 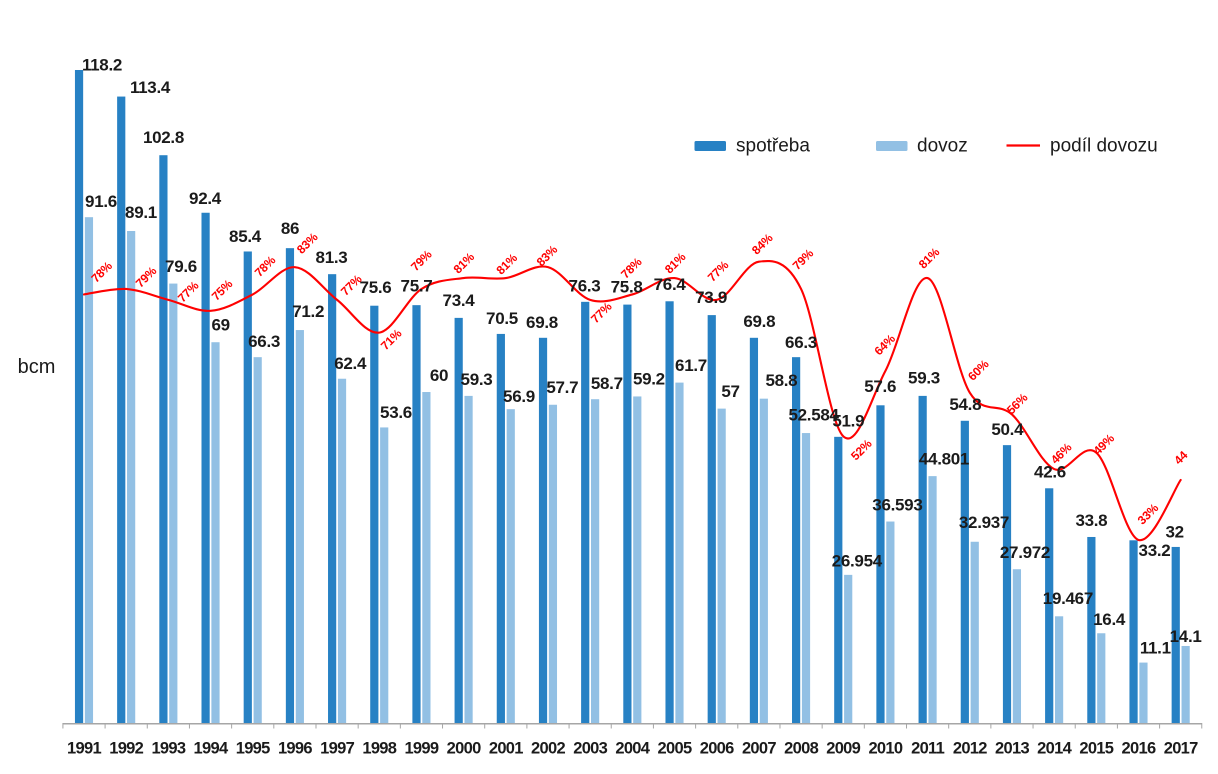 I want to click on svg-text: 57.6, so click(x=880, y=386).